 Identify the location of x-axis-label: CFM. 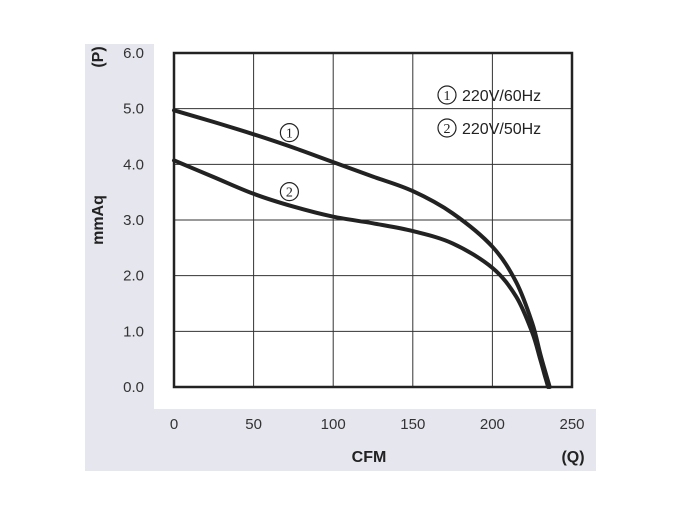
(369, 457).